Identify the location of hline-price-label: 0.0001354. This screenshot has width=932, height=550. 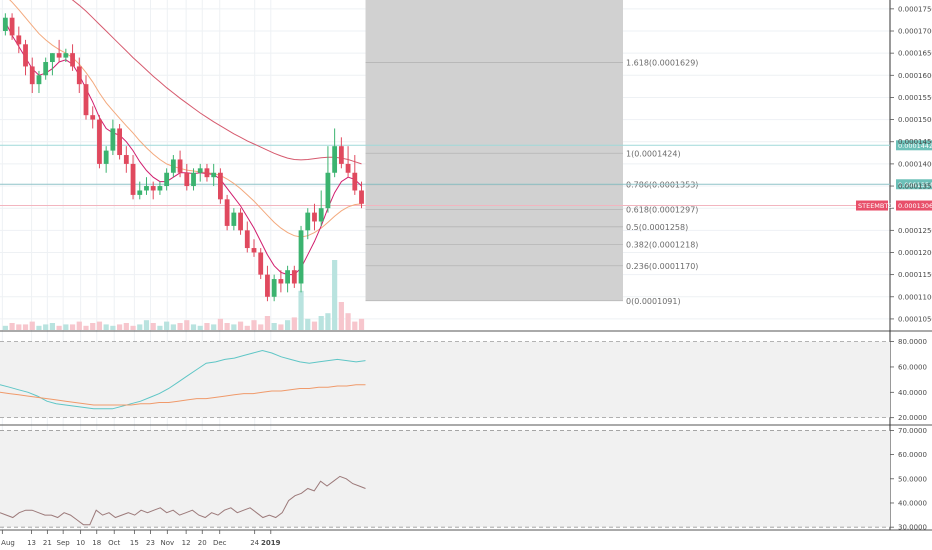
(915, 185).